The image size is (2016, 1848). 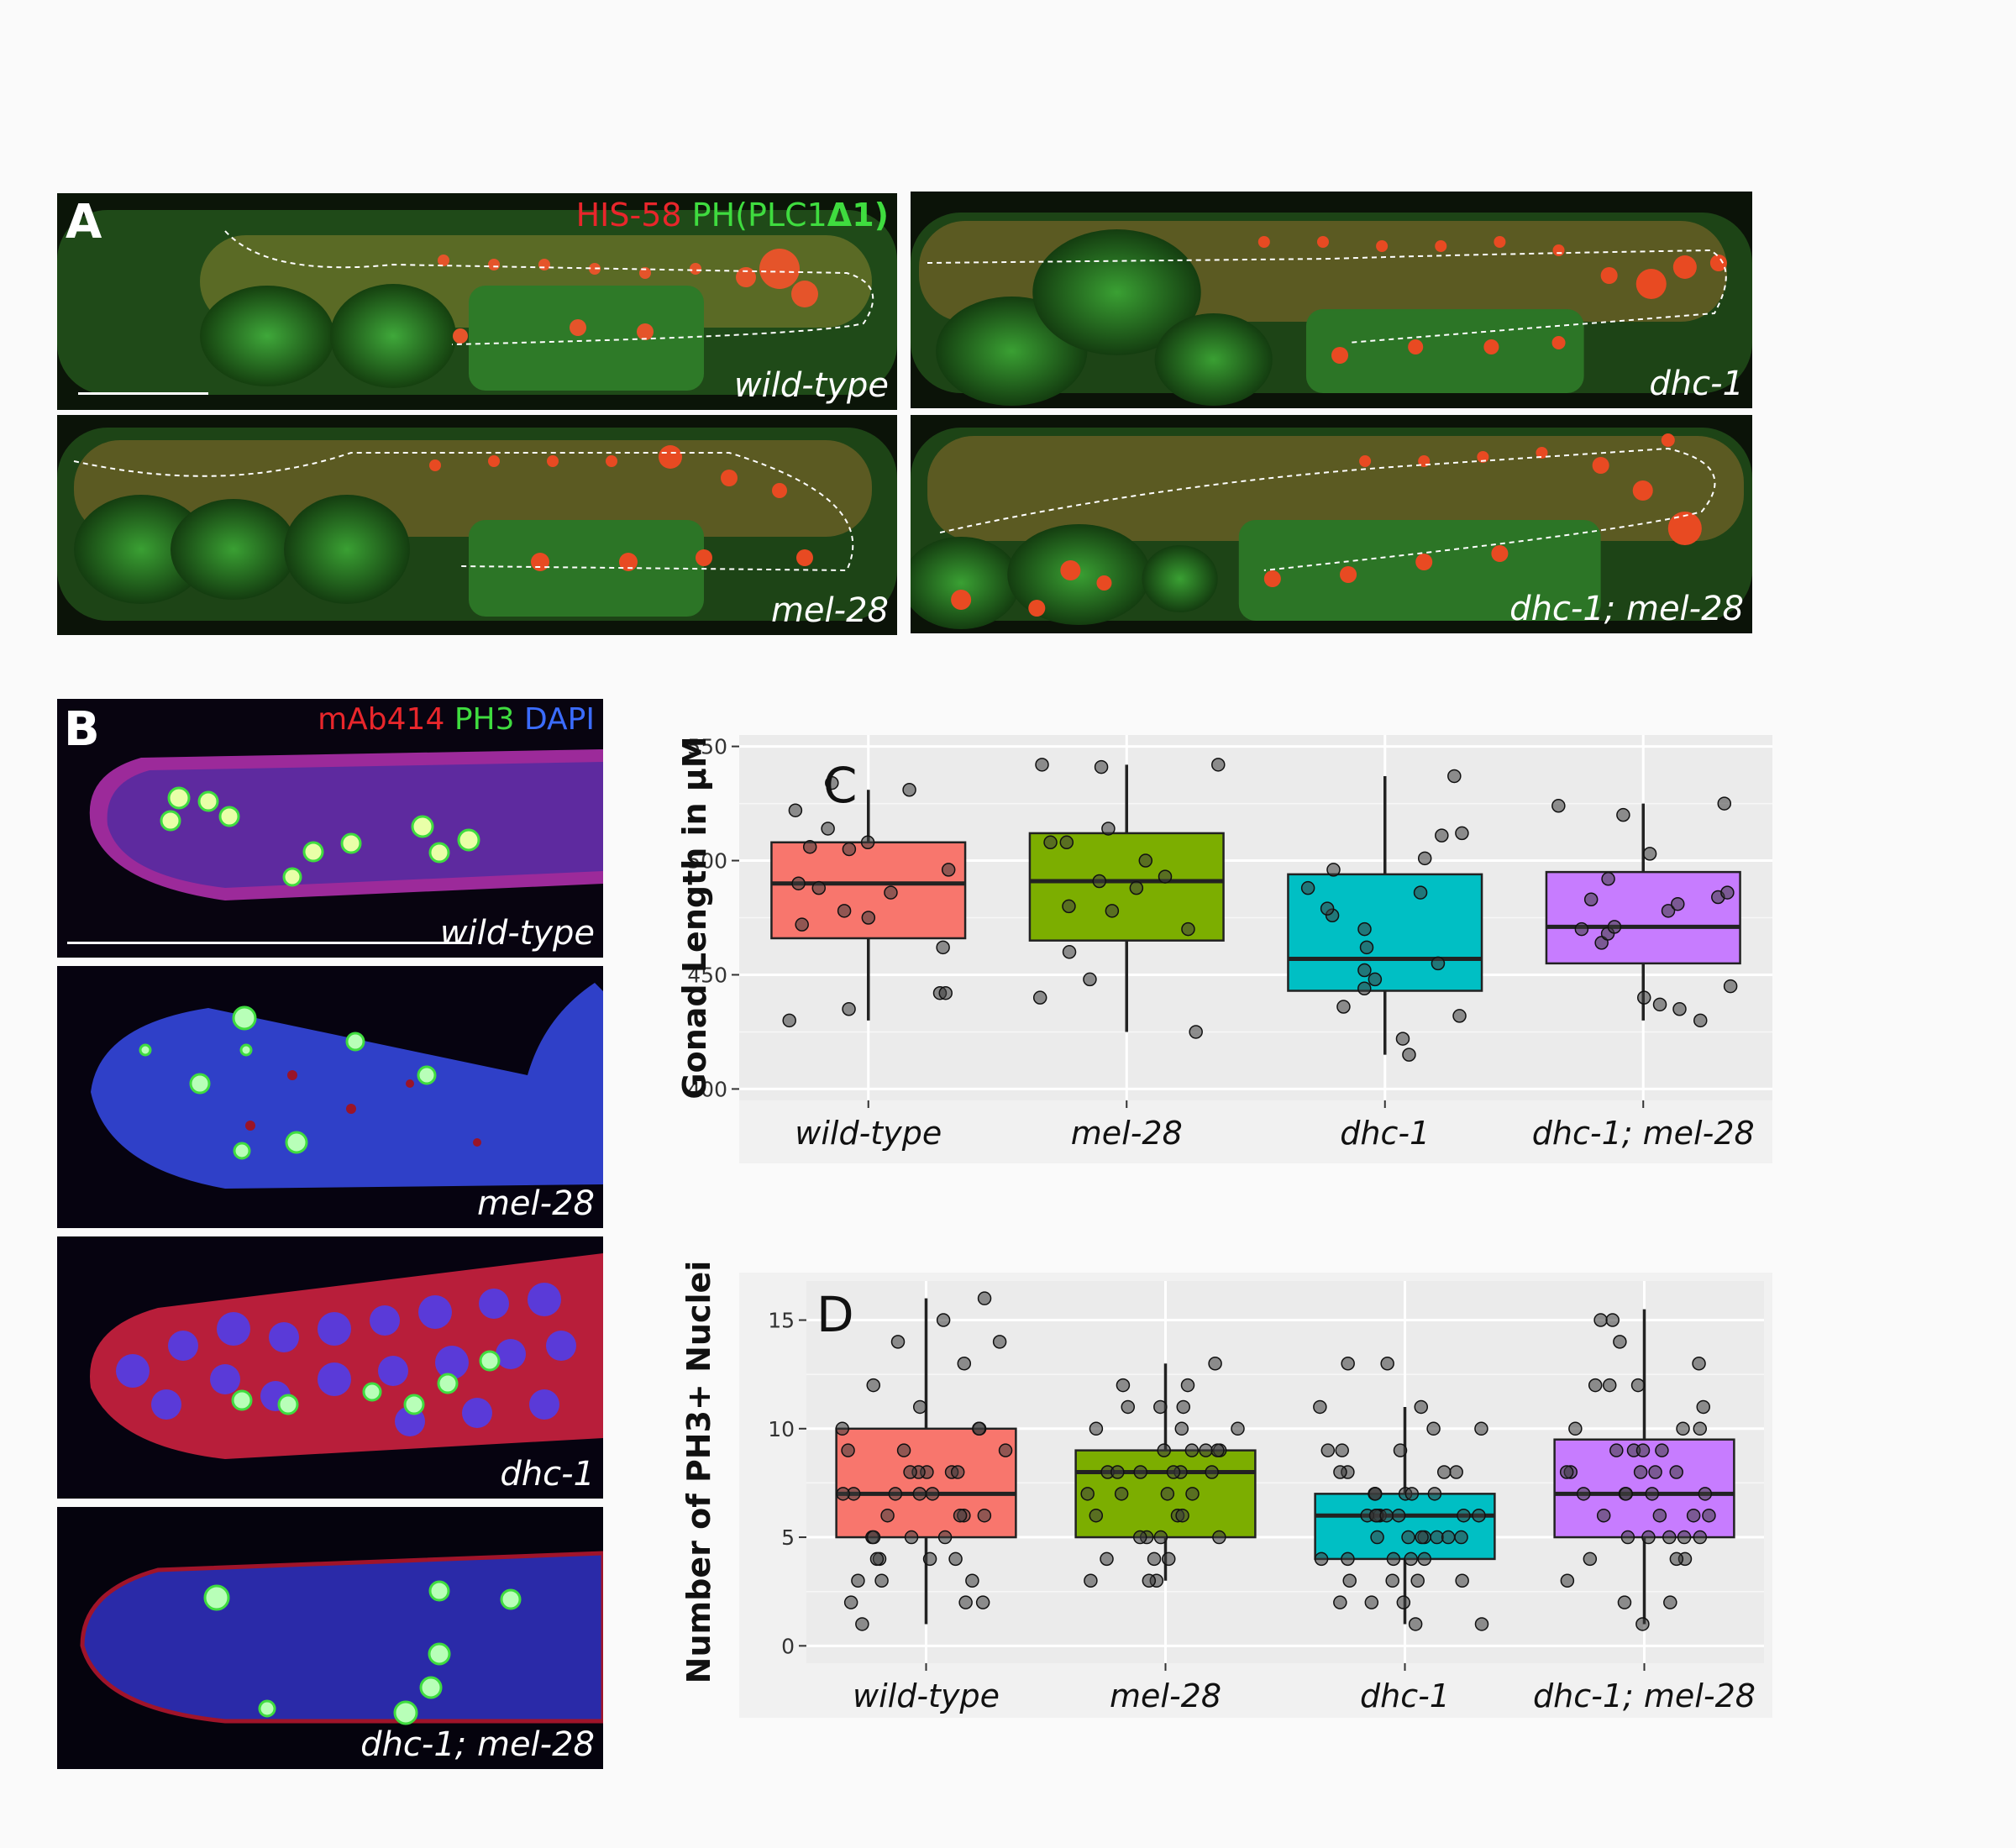 I want to click on gonad-tip-micrograph, so click(x=330, y=828).